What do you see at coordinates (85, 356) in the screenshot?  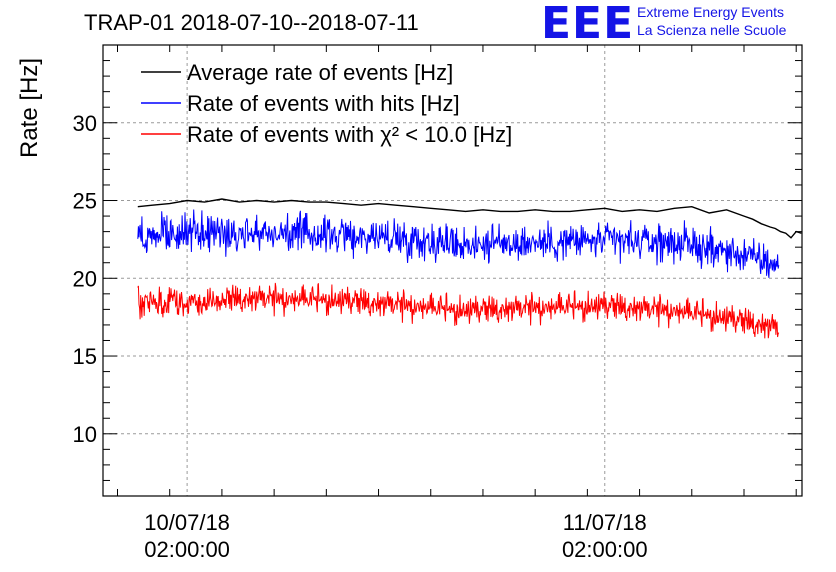 I see `y-tick-label: 15` at bounding box center [85, 356].